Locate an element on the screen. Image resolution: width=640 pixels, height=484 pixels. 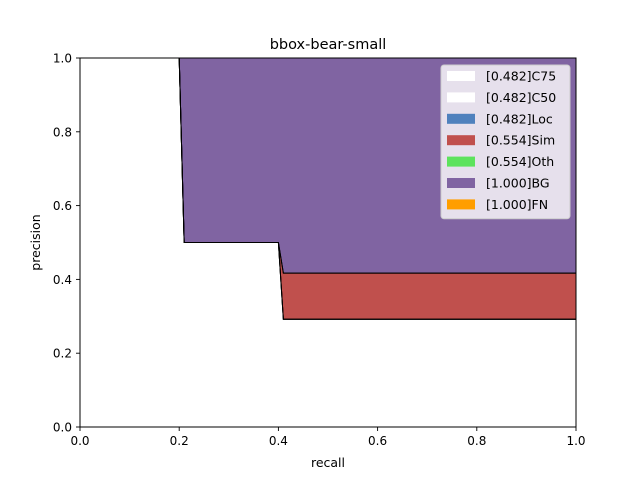
y-axis-label: precision is located at coordinates (35, 242).